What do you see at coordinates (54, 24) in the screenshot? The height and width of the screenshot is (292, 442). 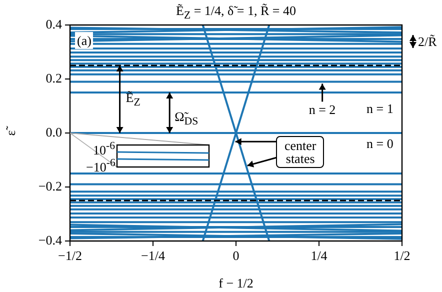 I see `y-tick-label: 0.4` at bounding box center [54, 24].